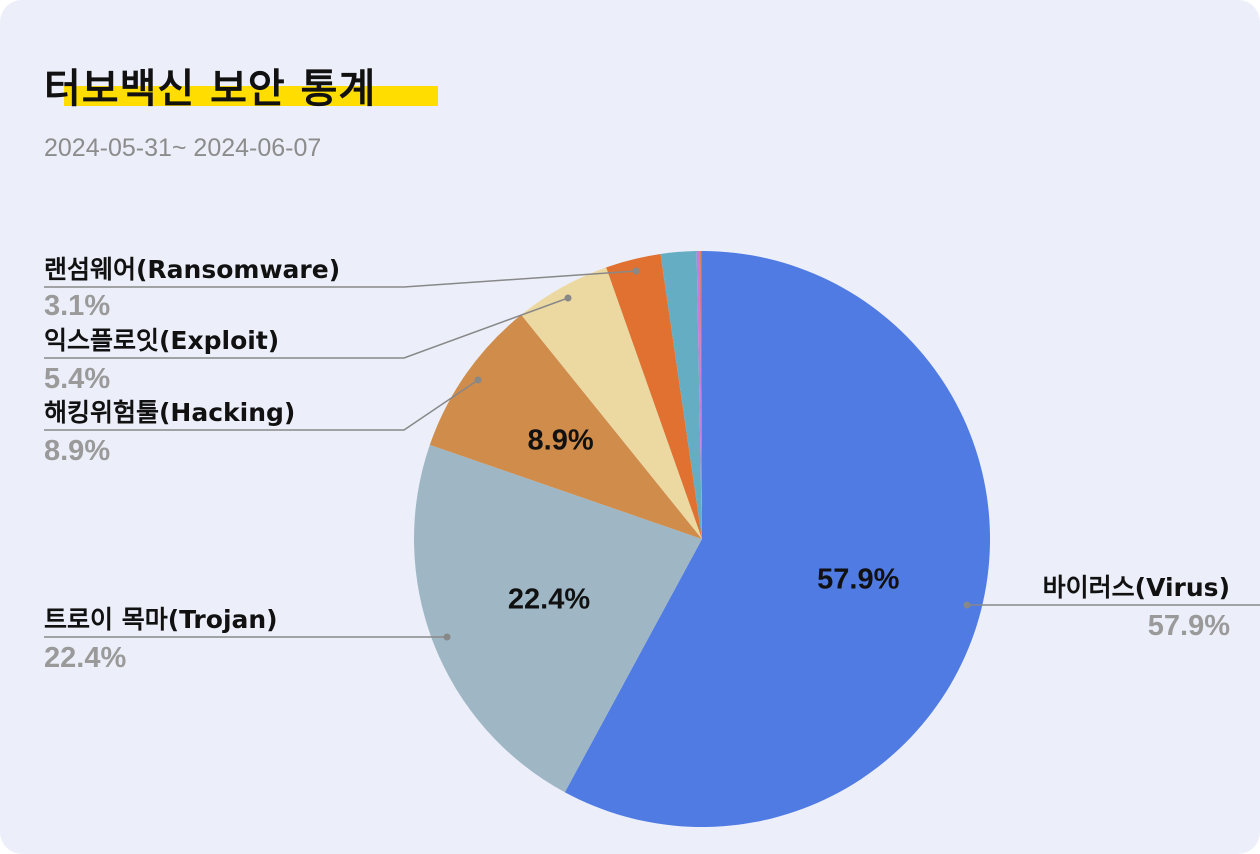  I want to click on slice-value-label-1: 22.4%, so click(549, 600).